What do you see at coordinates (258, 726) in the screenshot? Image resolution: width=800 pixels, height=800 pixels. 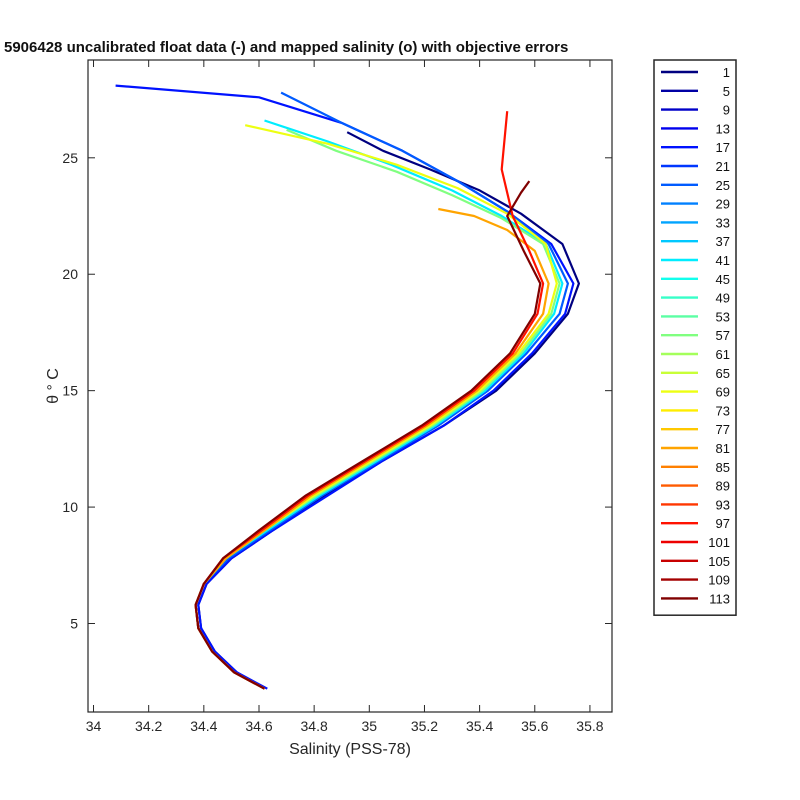 I see `x-tick-label: 34.6` at bounding box center [258, 726].